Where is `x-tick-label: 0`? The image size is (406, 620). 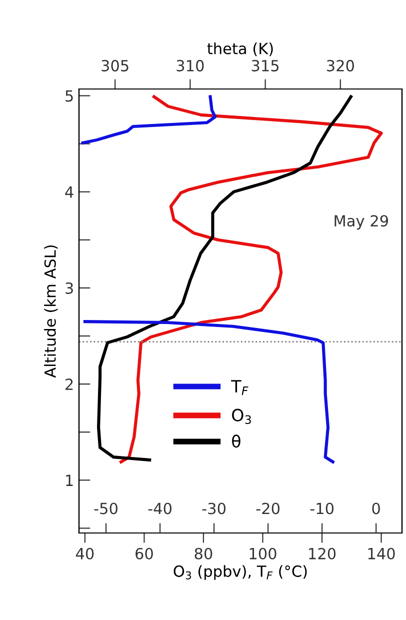
x-tick-label: 0 is located at coordinates (376, 508).